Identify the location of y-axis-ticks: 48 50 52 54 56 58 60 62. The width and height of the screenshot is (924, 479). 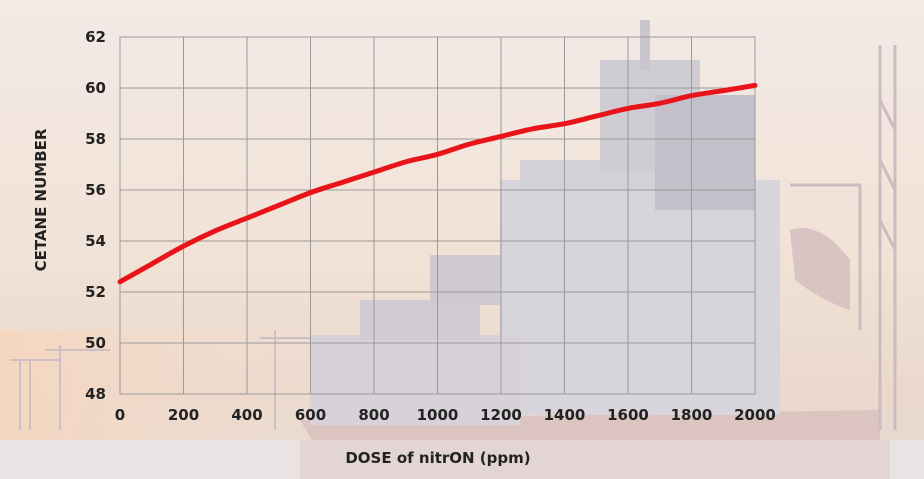
(95, 215).